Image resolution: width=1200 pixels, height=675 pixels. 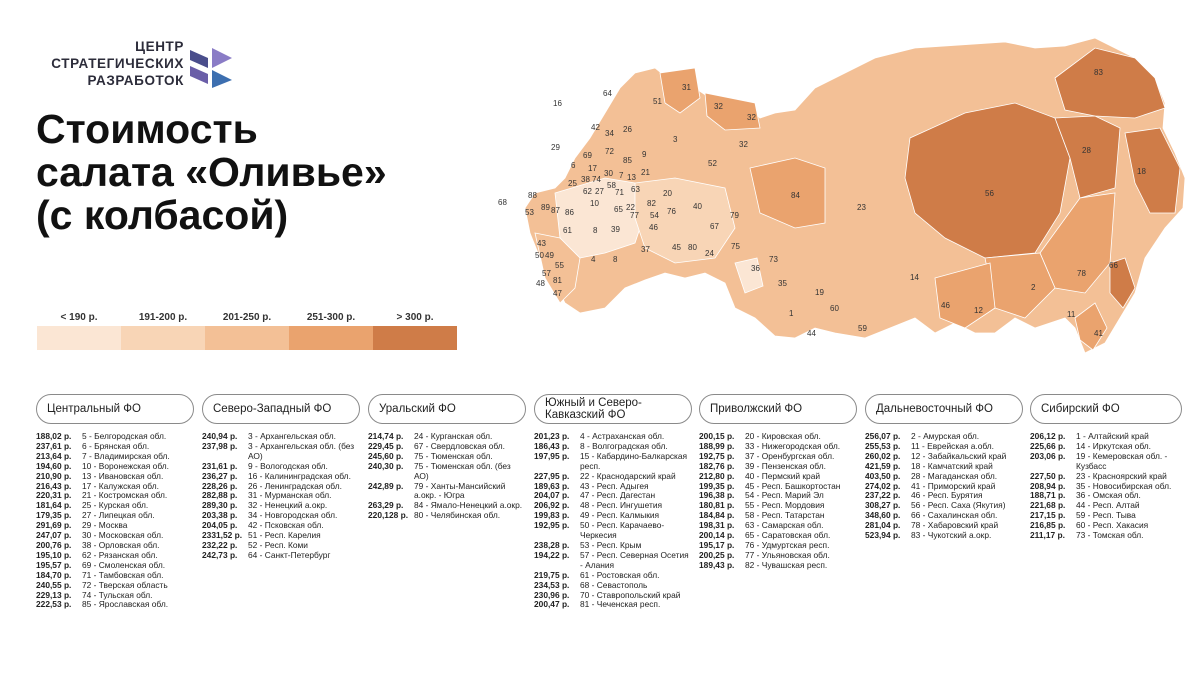 I want to click on price: 200,76 р., so click(x=54, y=544).